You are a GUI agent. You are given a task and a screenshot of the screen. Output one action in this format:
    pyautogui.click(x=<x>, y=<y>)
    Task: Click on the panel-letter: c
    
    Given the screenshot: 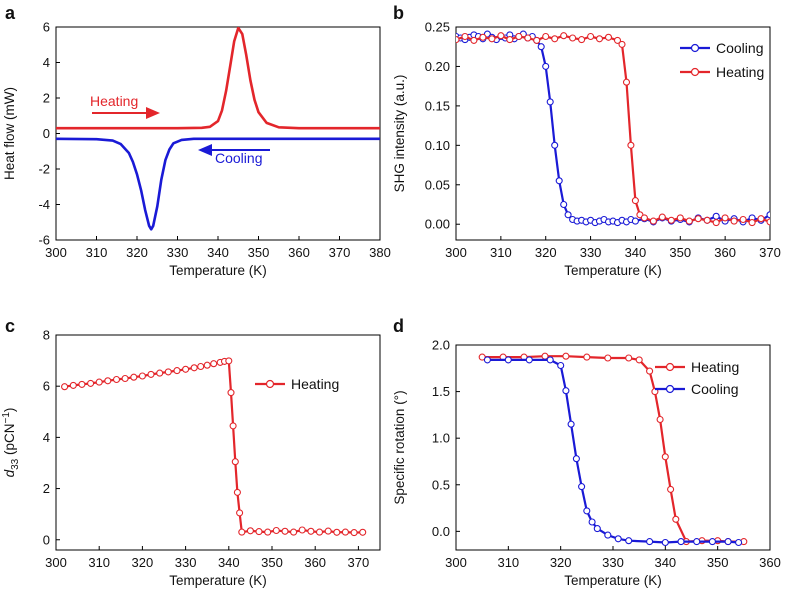 What is the action you would take?
    pyautogui.click(x=10, y=326)
    